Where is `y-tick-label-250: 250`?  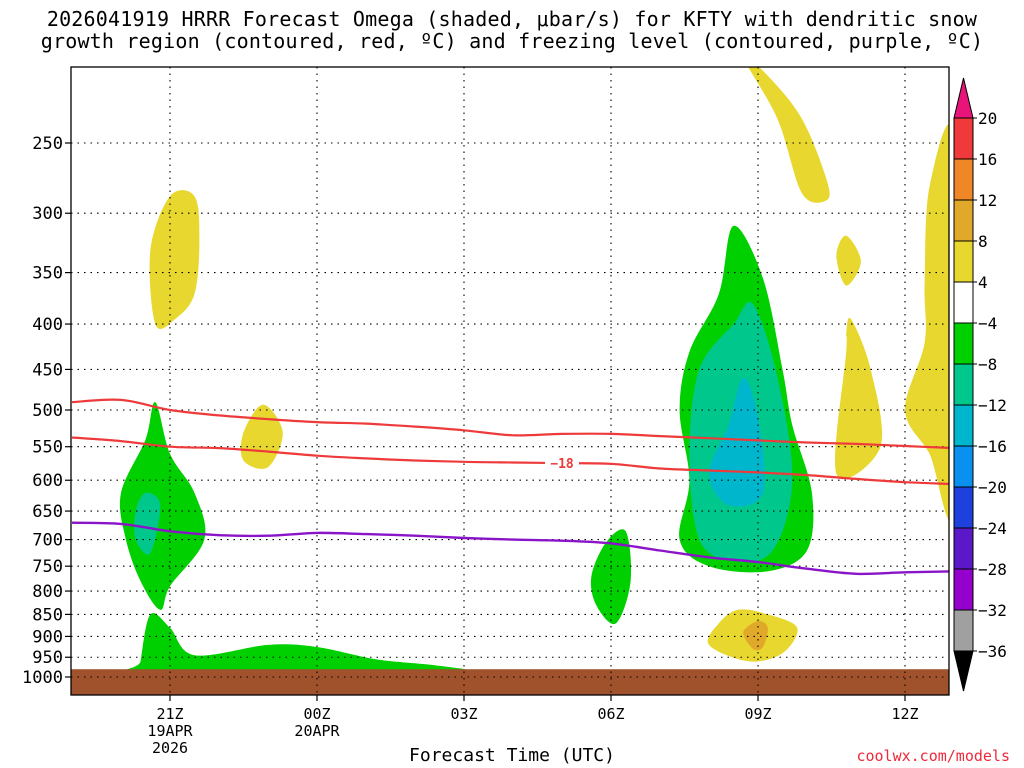 y-tick-label-250: 250 is located at coordinates (47, 144).